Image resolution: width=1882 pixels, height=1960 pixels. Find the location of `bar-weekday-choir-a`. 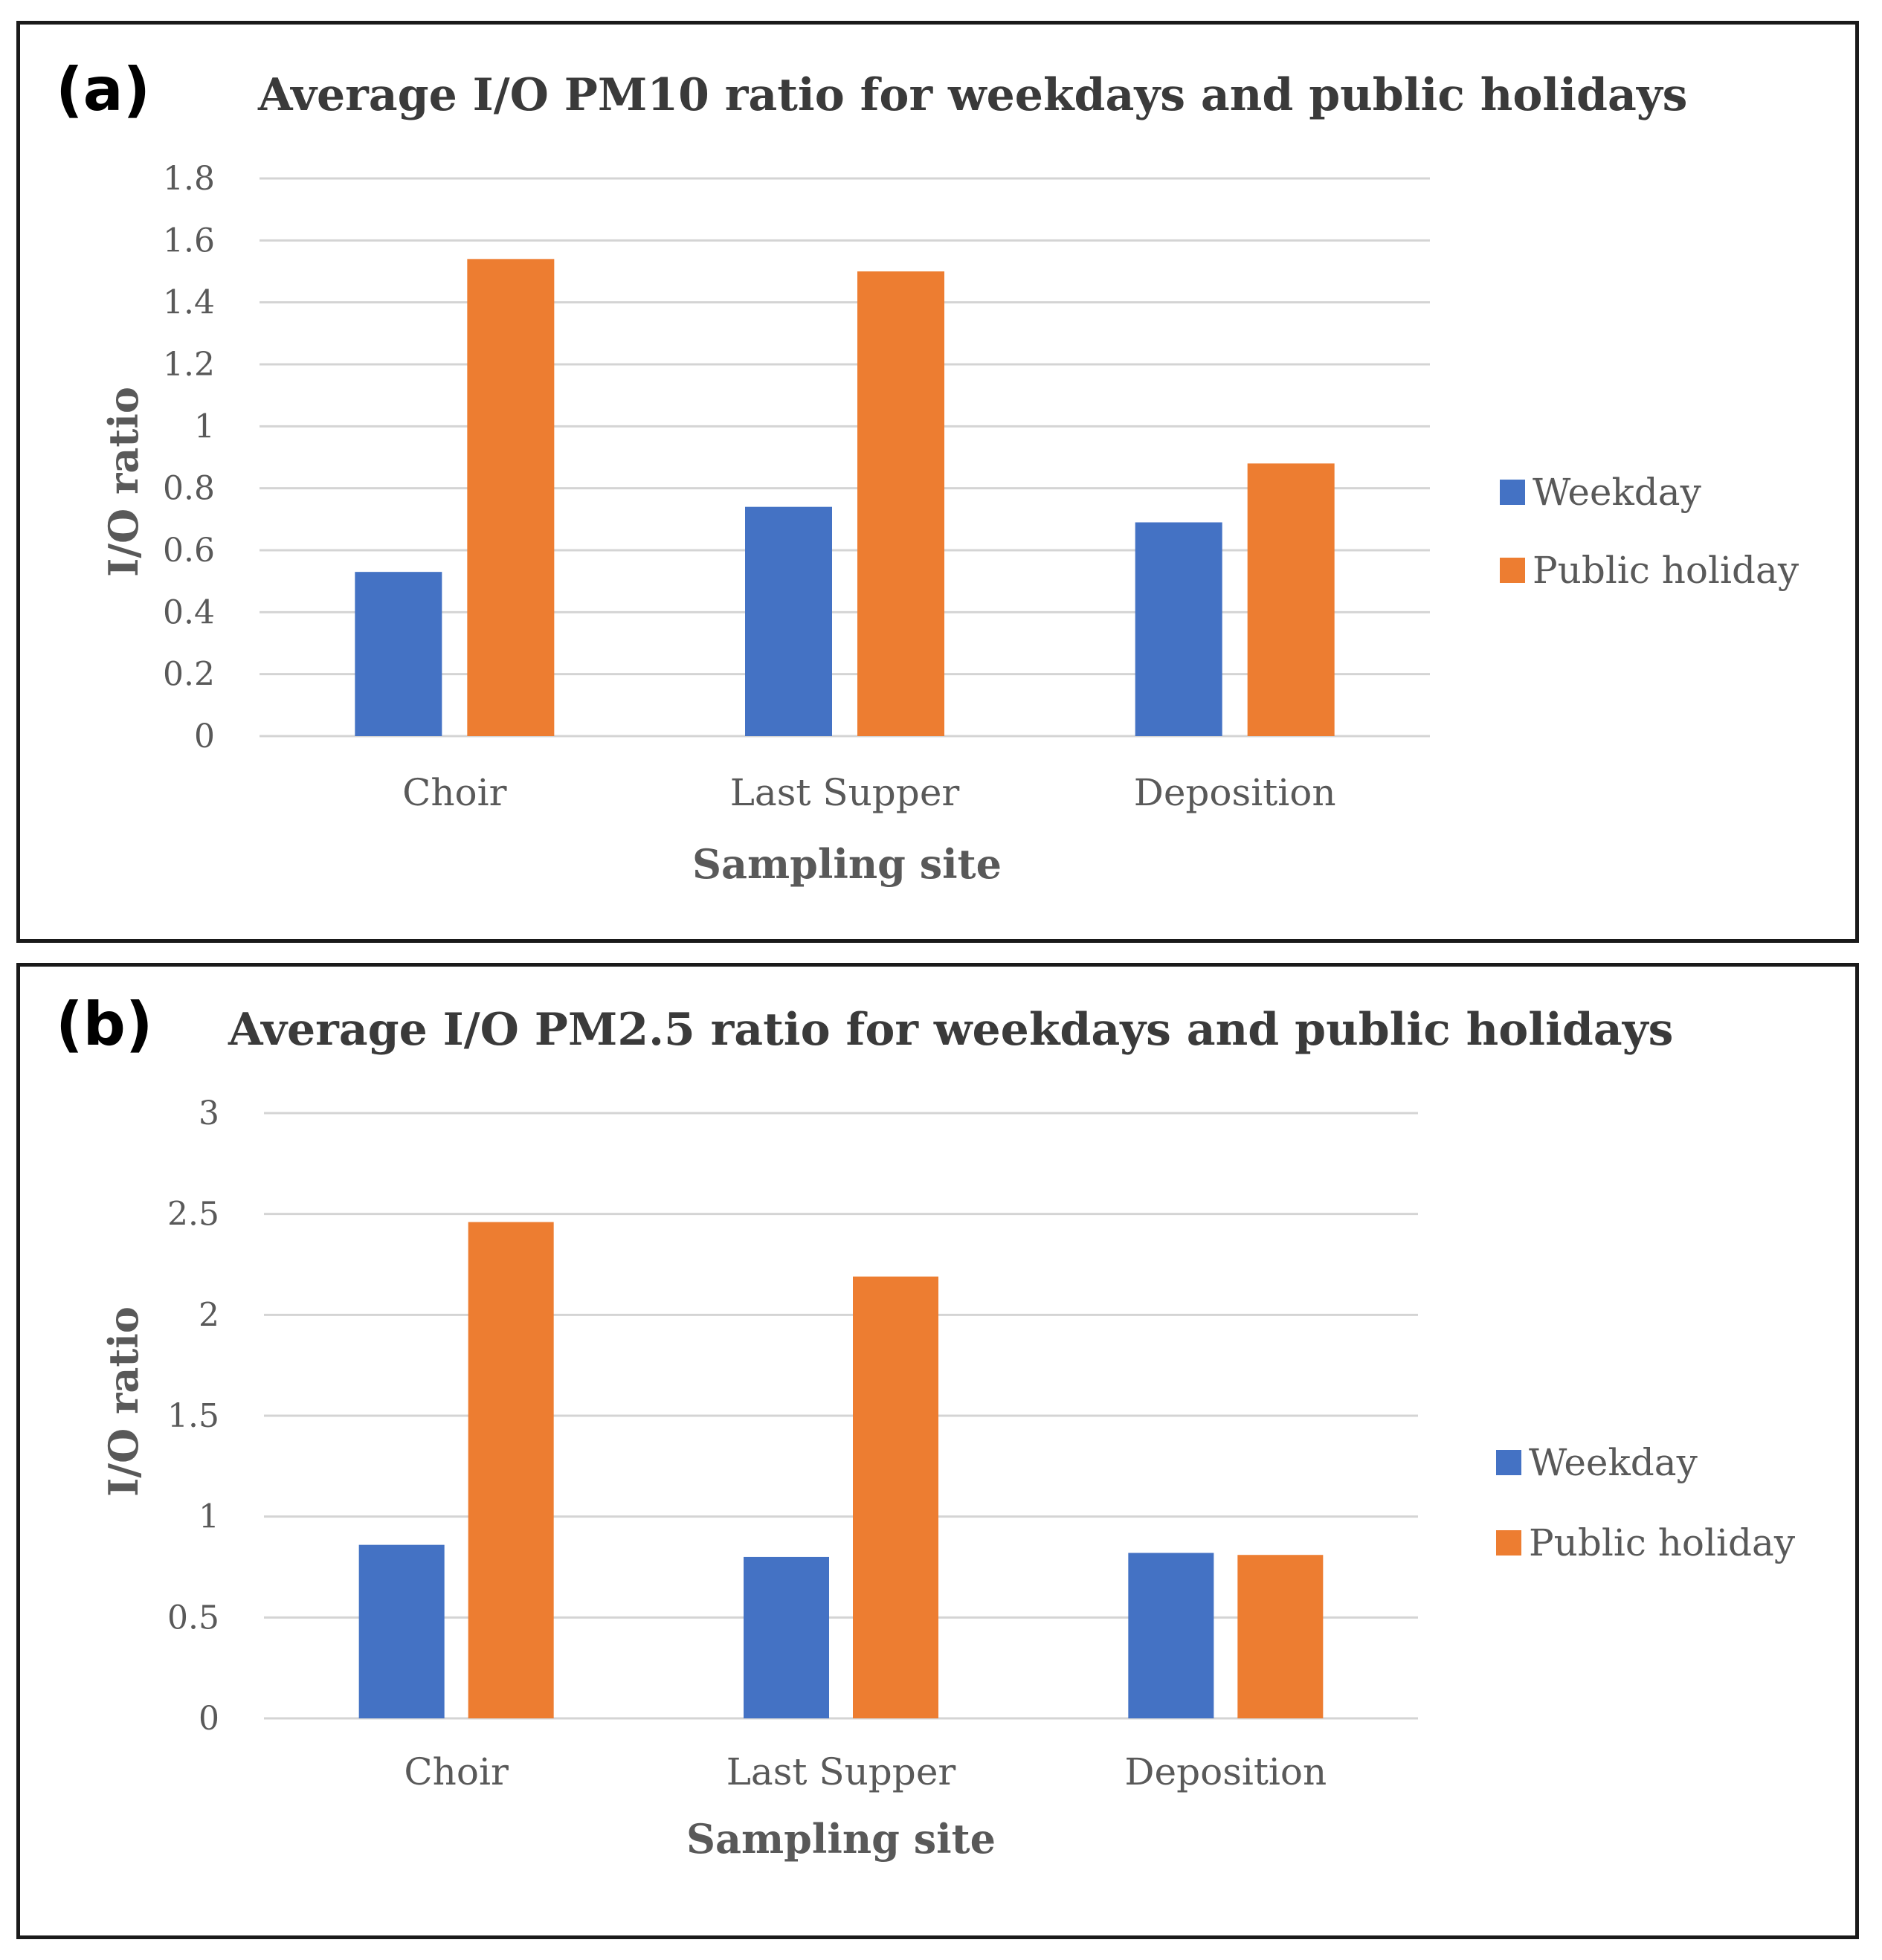

bar-weekday-choir-a is located at coordinates (398, 654).